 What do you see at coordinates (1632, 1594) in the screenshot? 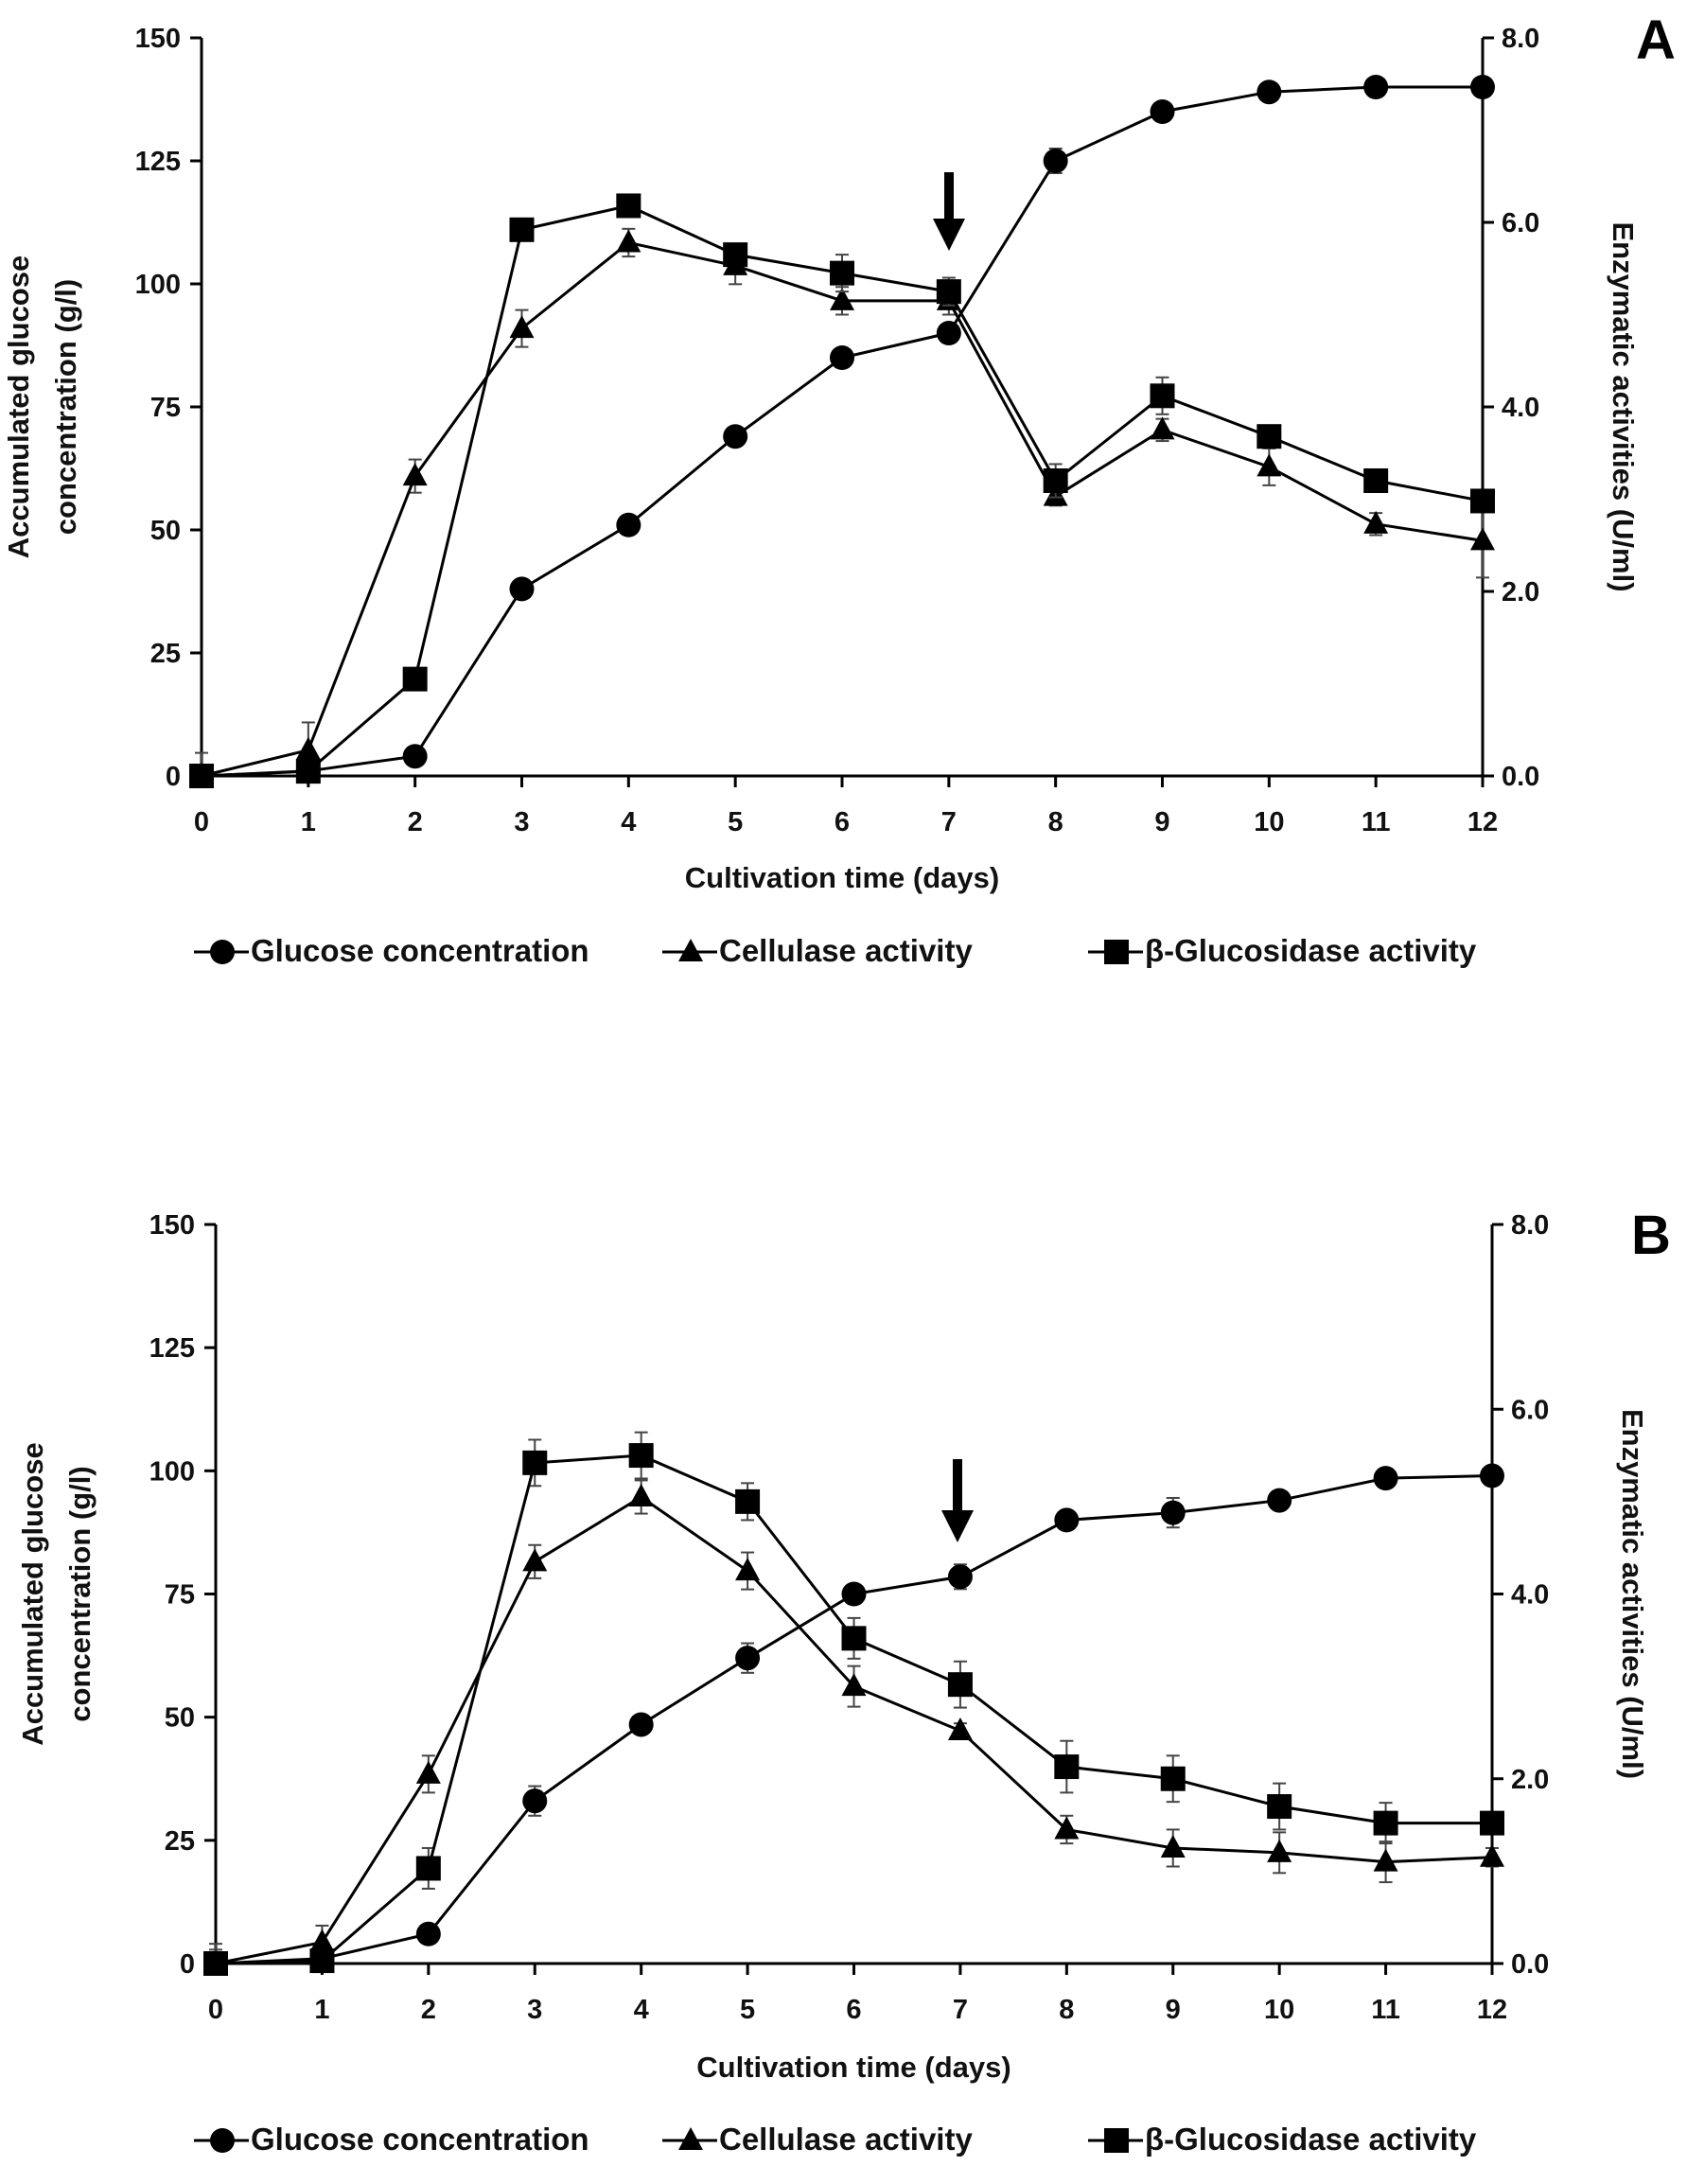
I see `right-y-axis-label: Enzymatic activities (U/ml)` at bounding box center [1632, 1594].